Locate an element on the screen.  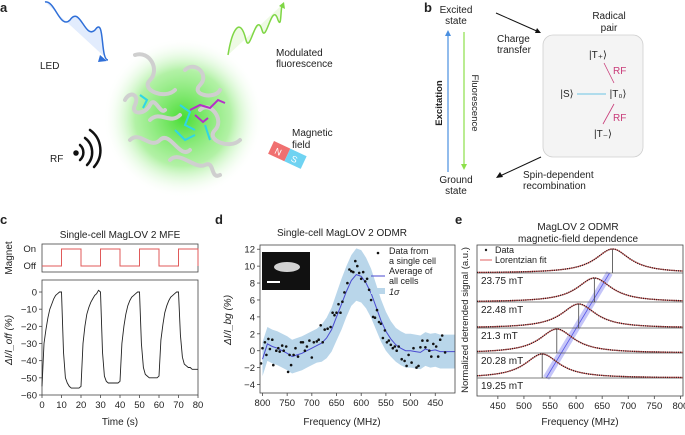
y-tick-label: −4 is located at coordinates (249, 385).